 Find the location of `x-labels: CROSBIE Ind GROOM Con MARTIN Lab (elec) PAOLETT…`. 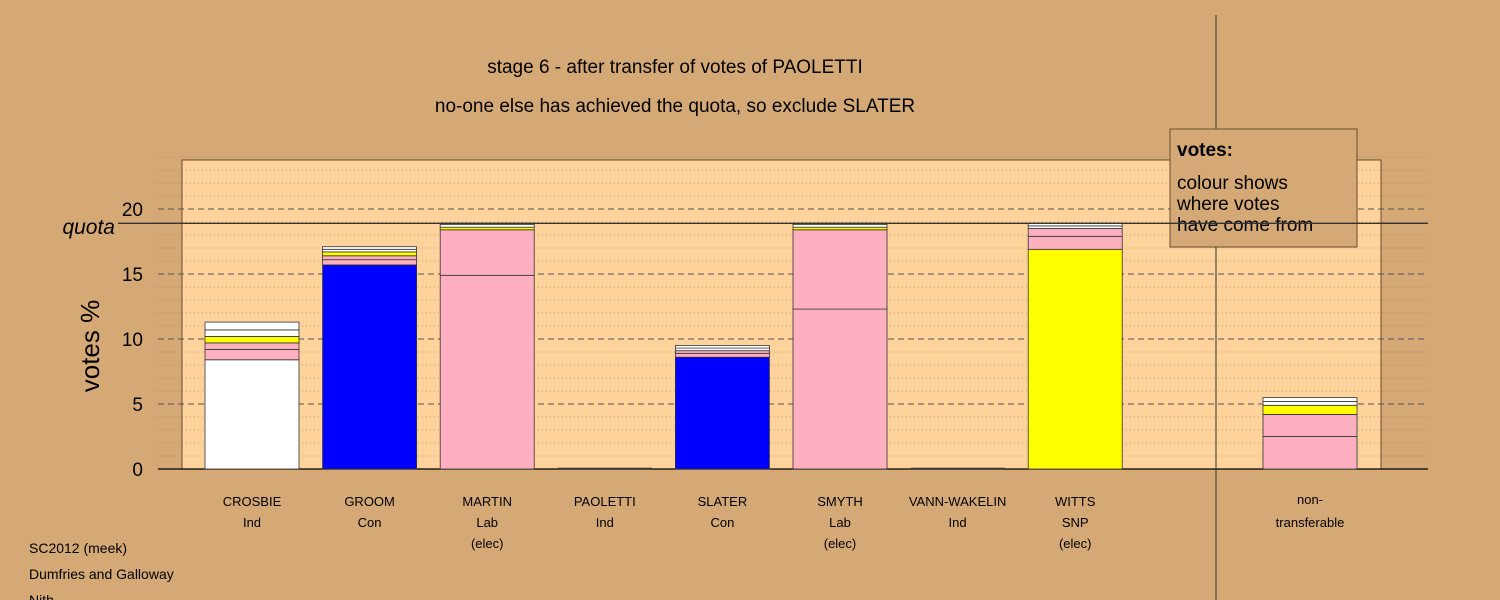

x-labels: CROSBIE Ind GROOM Con MARTIN Lab (elec) PAOLETT… is located at coordinates (784, 521).